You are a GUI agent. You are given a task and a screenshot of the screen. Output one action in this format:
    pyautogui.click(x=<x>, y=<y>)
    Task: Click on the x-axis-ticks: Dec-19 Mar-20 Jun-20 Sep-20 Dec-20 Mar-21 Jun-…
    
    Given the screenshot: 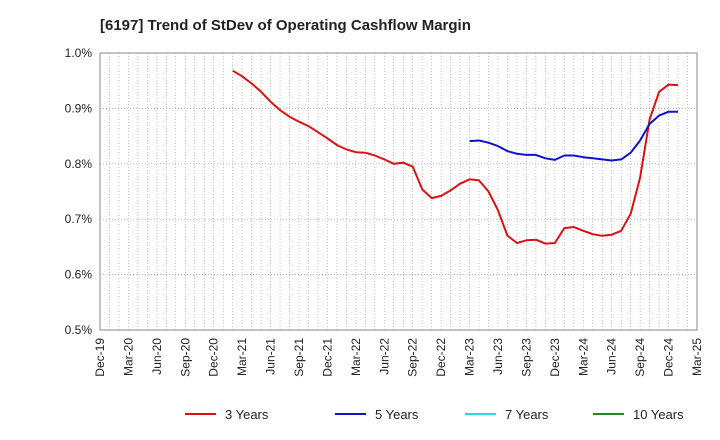 What is the action you would take?
    pyautogui.click(x=398, y=357)
    